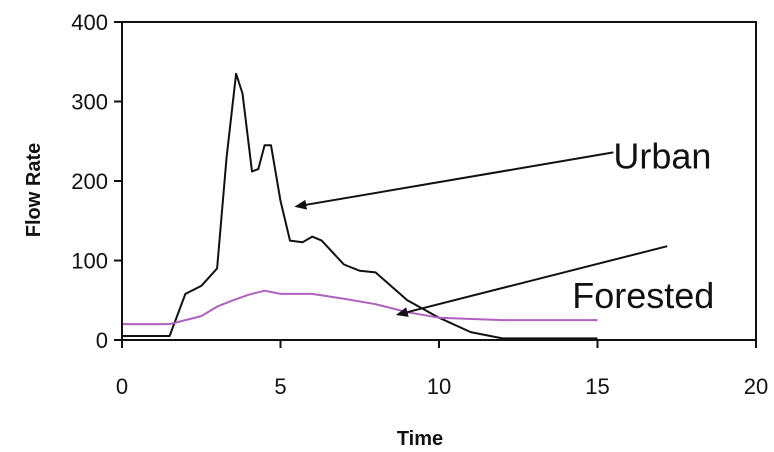 This screenshot has width=774, height=452. I want to click on y-axis-title: Flow Rate, so click(34, 190).